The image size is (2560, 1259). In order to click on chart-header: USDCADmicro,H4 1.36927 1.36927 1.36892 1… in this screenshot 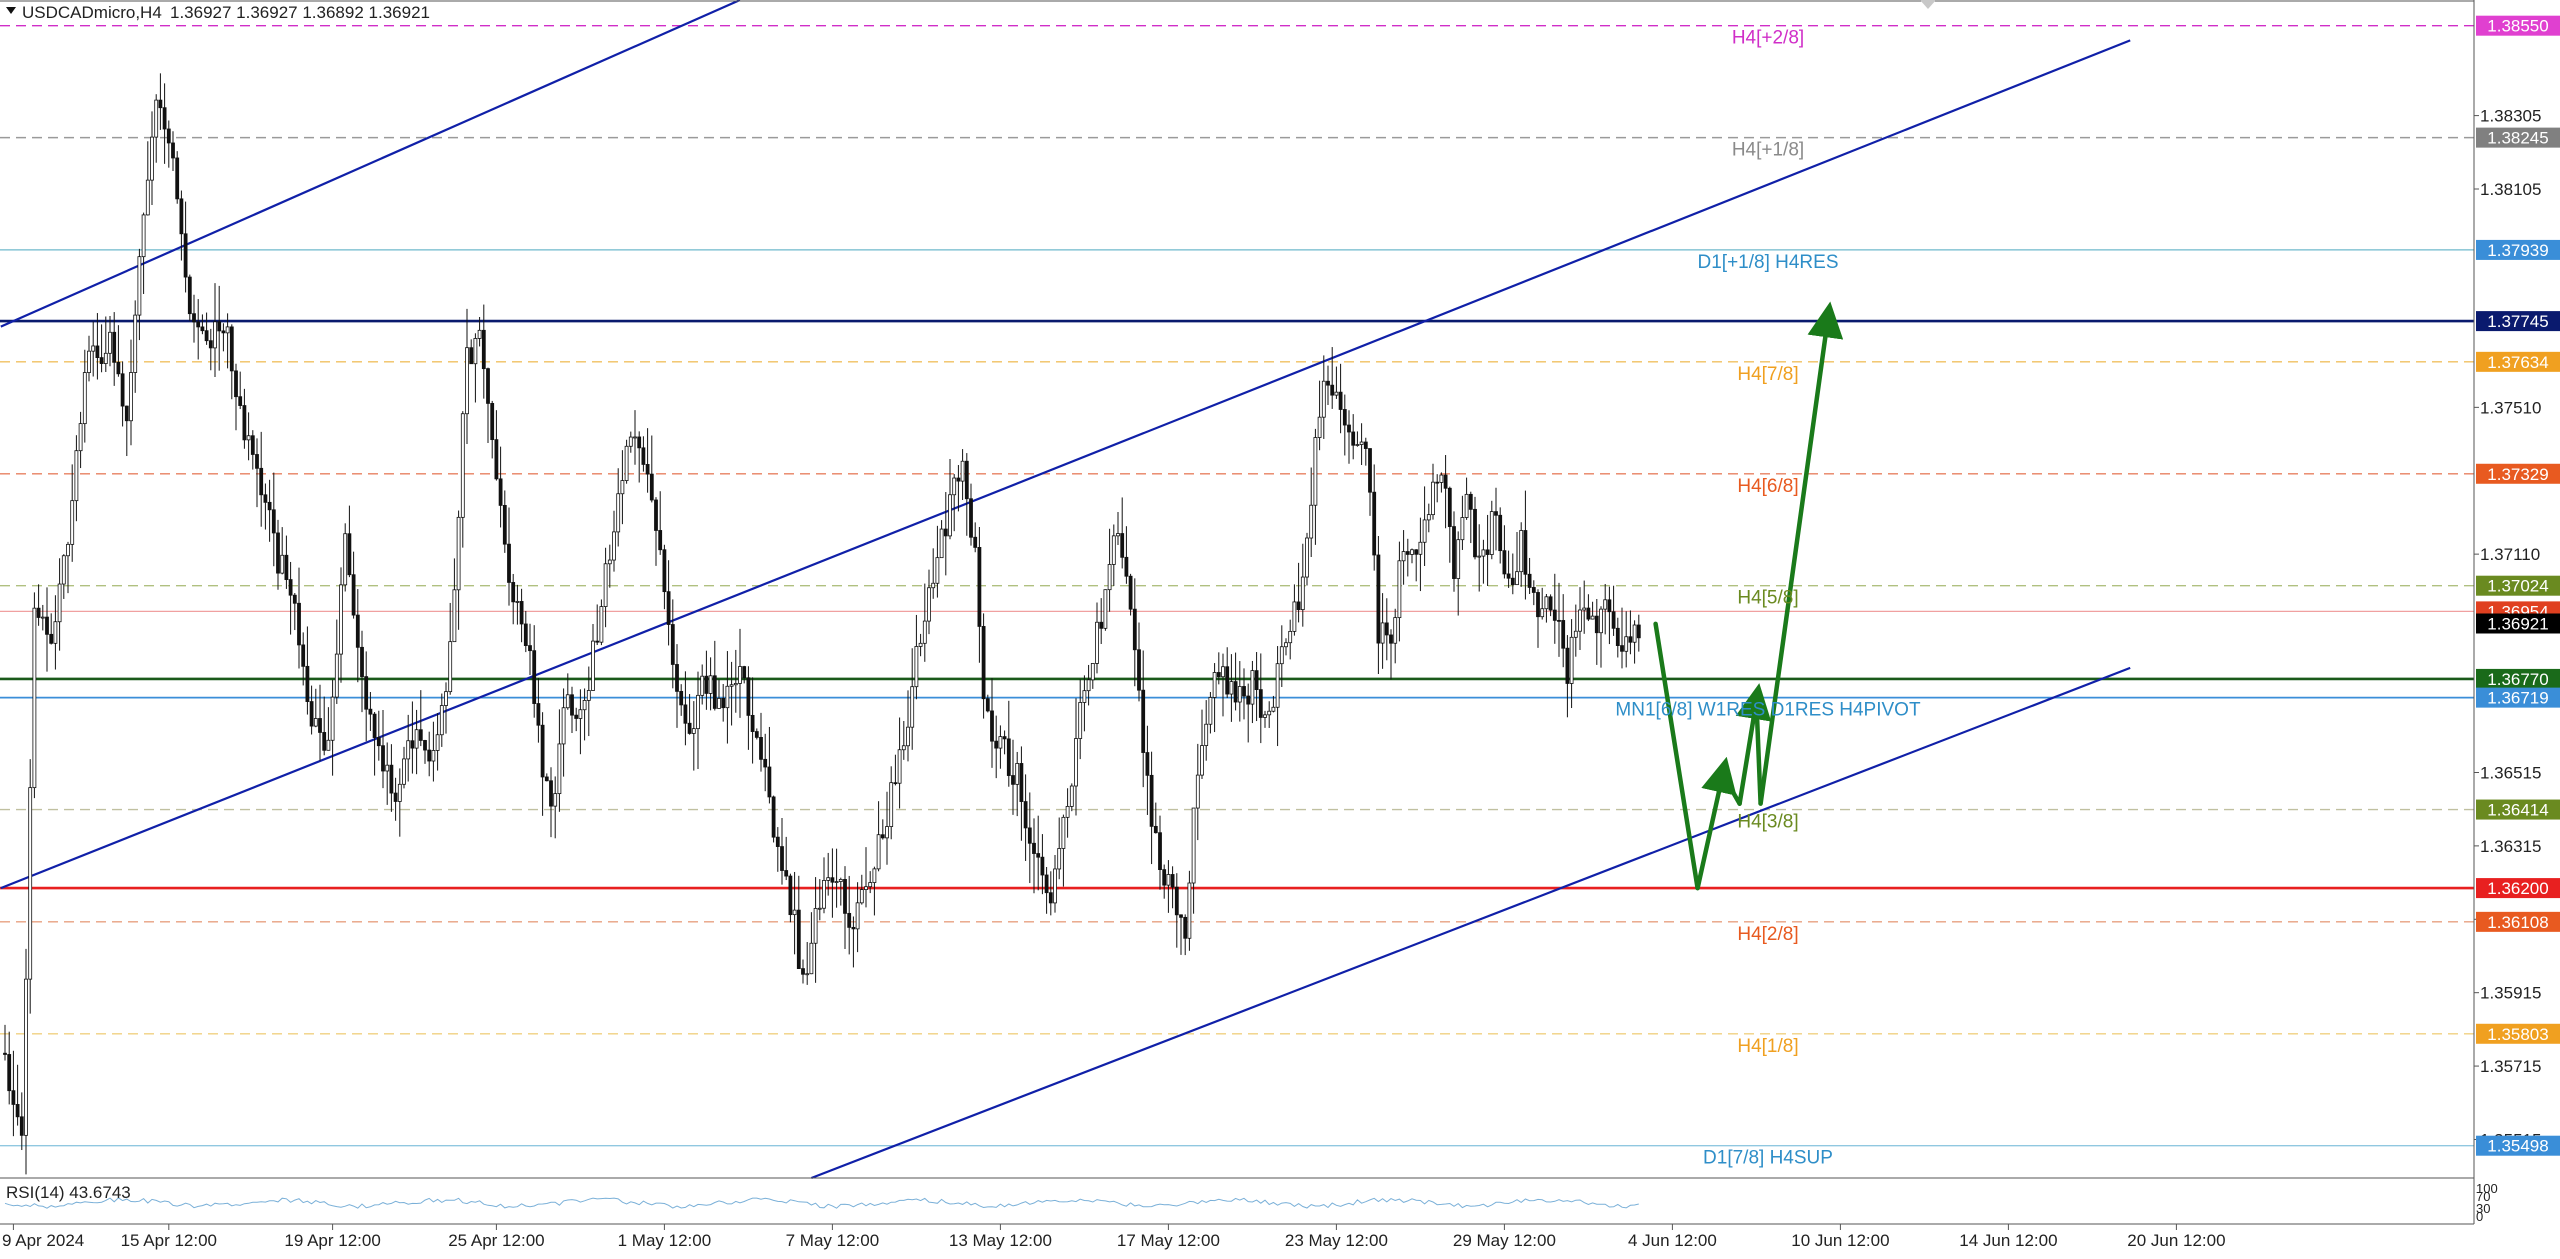, I will do `click(218, 12)`.